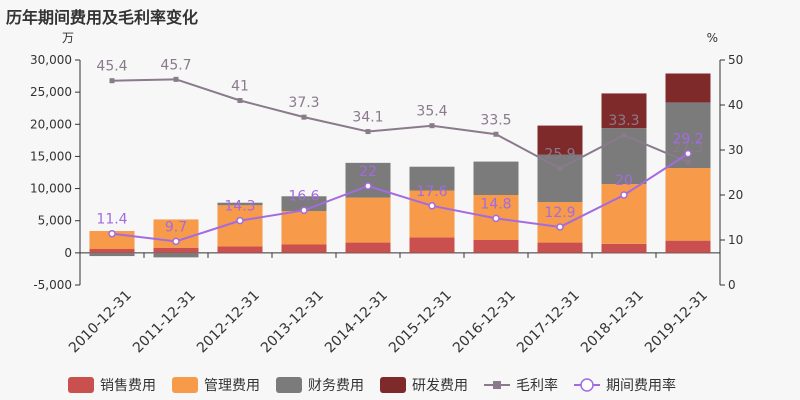 The image size is (800, 400). What do you see at coordinates (176, 227) in the screenshot?
I see `data-label-expense-ratio: 9.7` at bounding box center [176, 227].